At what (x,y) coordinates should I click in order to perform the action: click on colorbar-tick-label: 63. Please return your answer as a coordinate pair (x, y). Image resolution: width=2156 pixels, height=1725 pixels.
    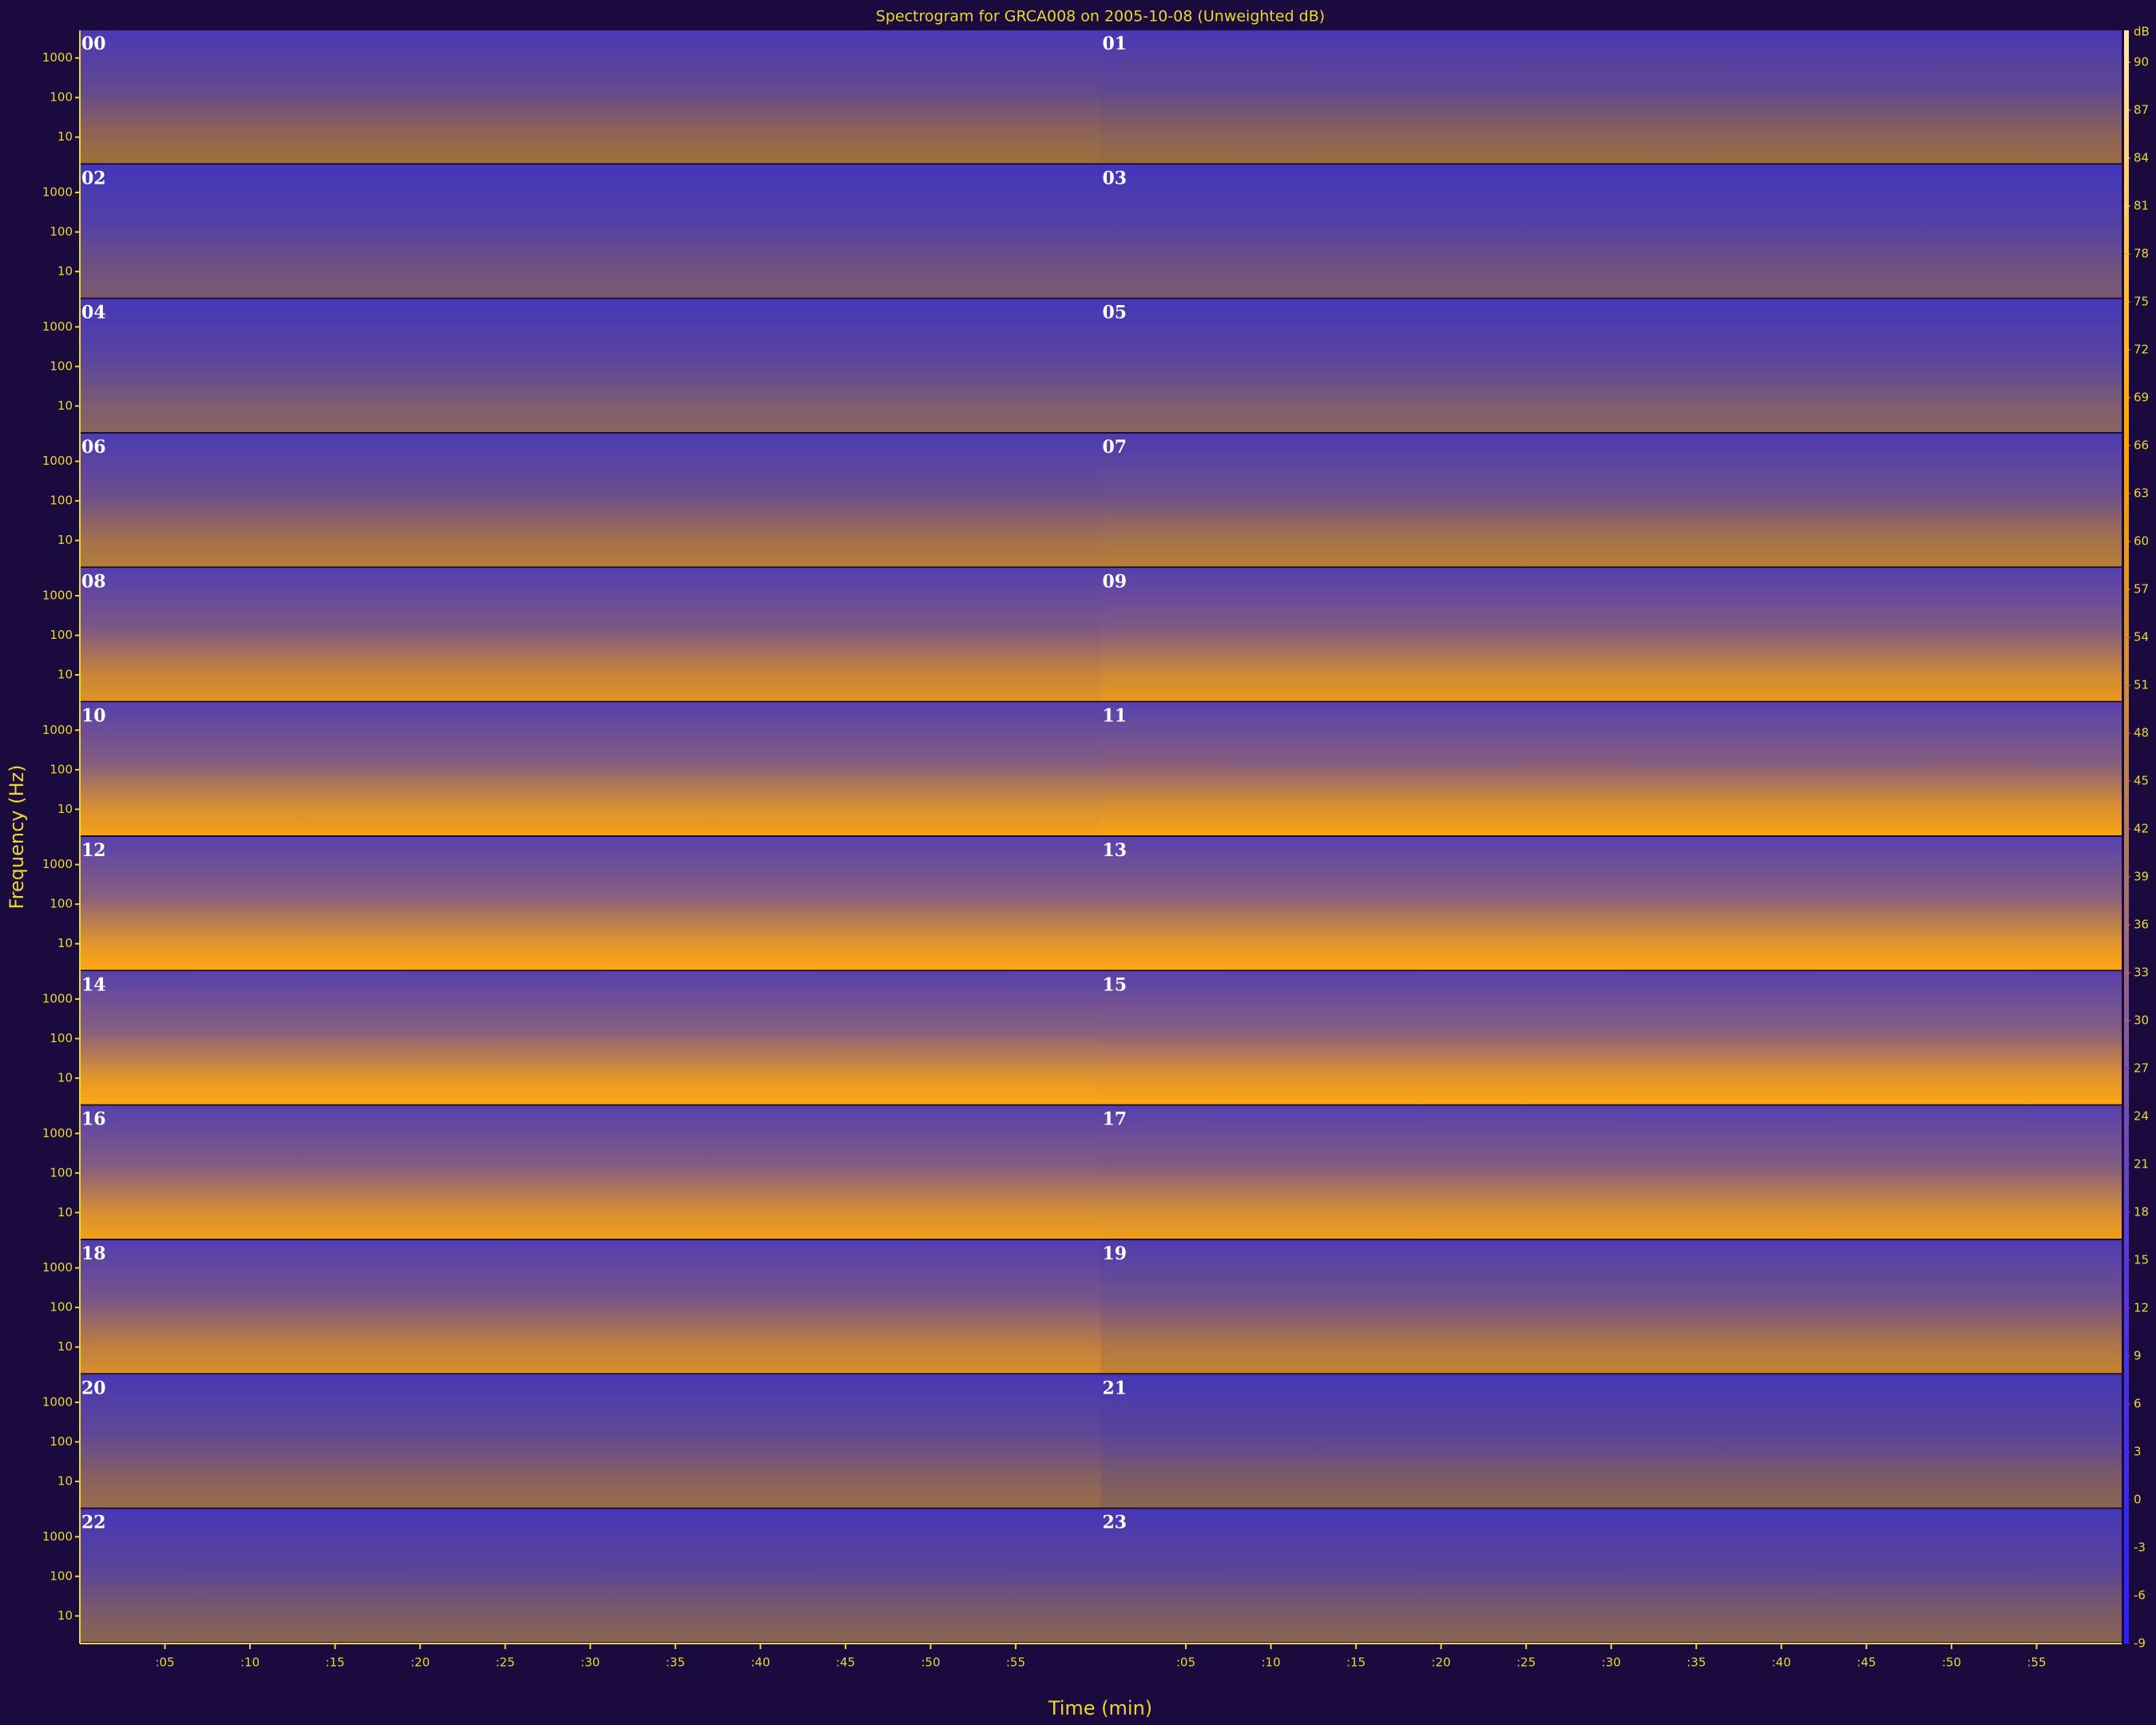
    Looking at the image, I should click on (2141, 494).